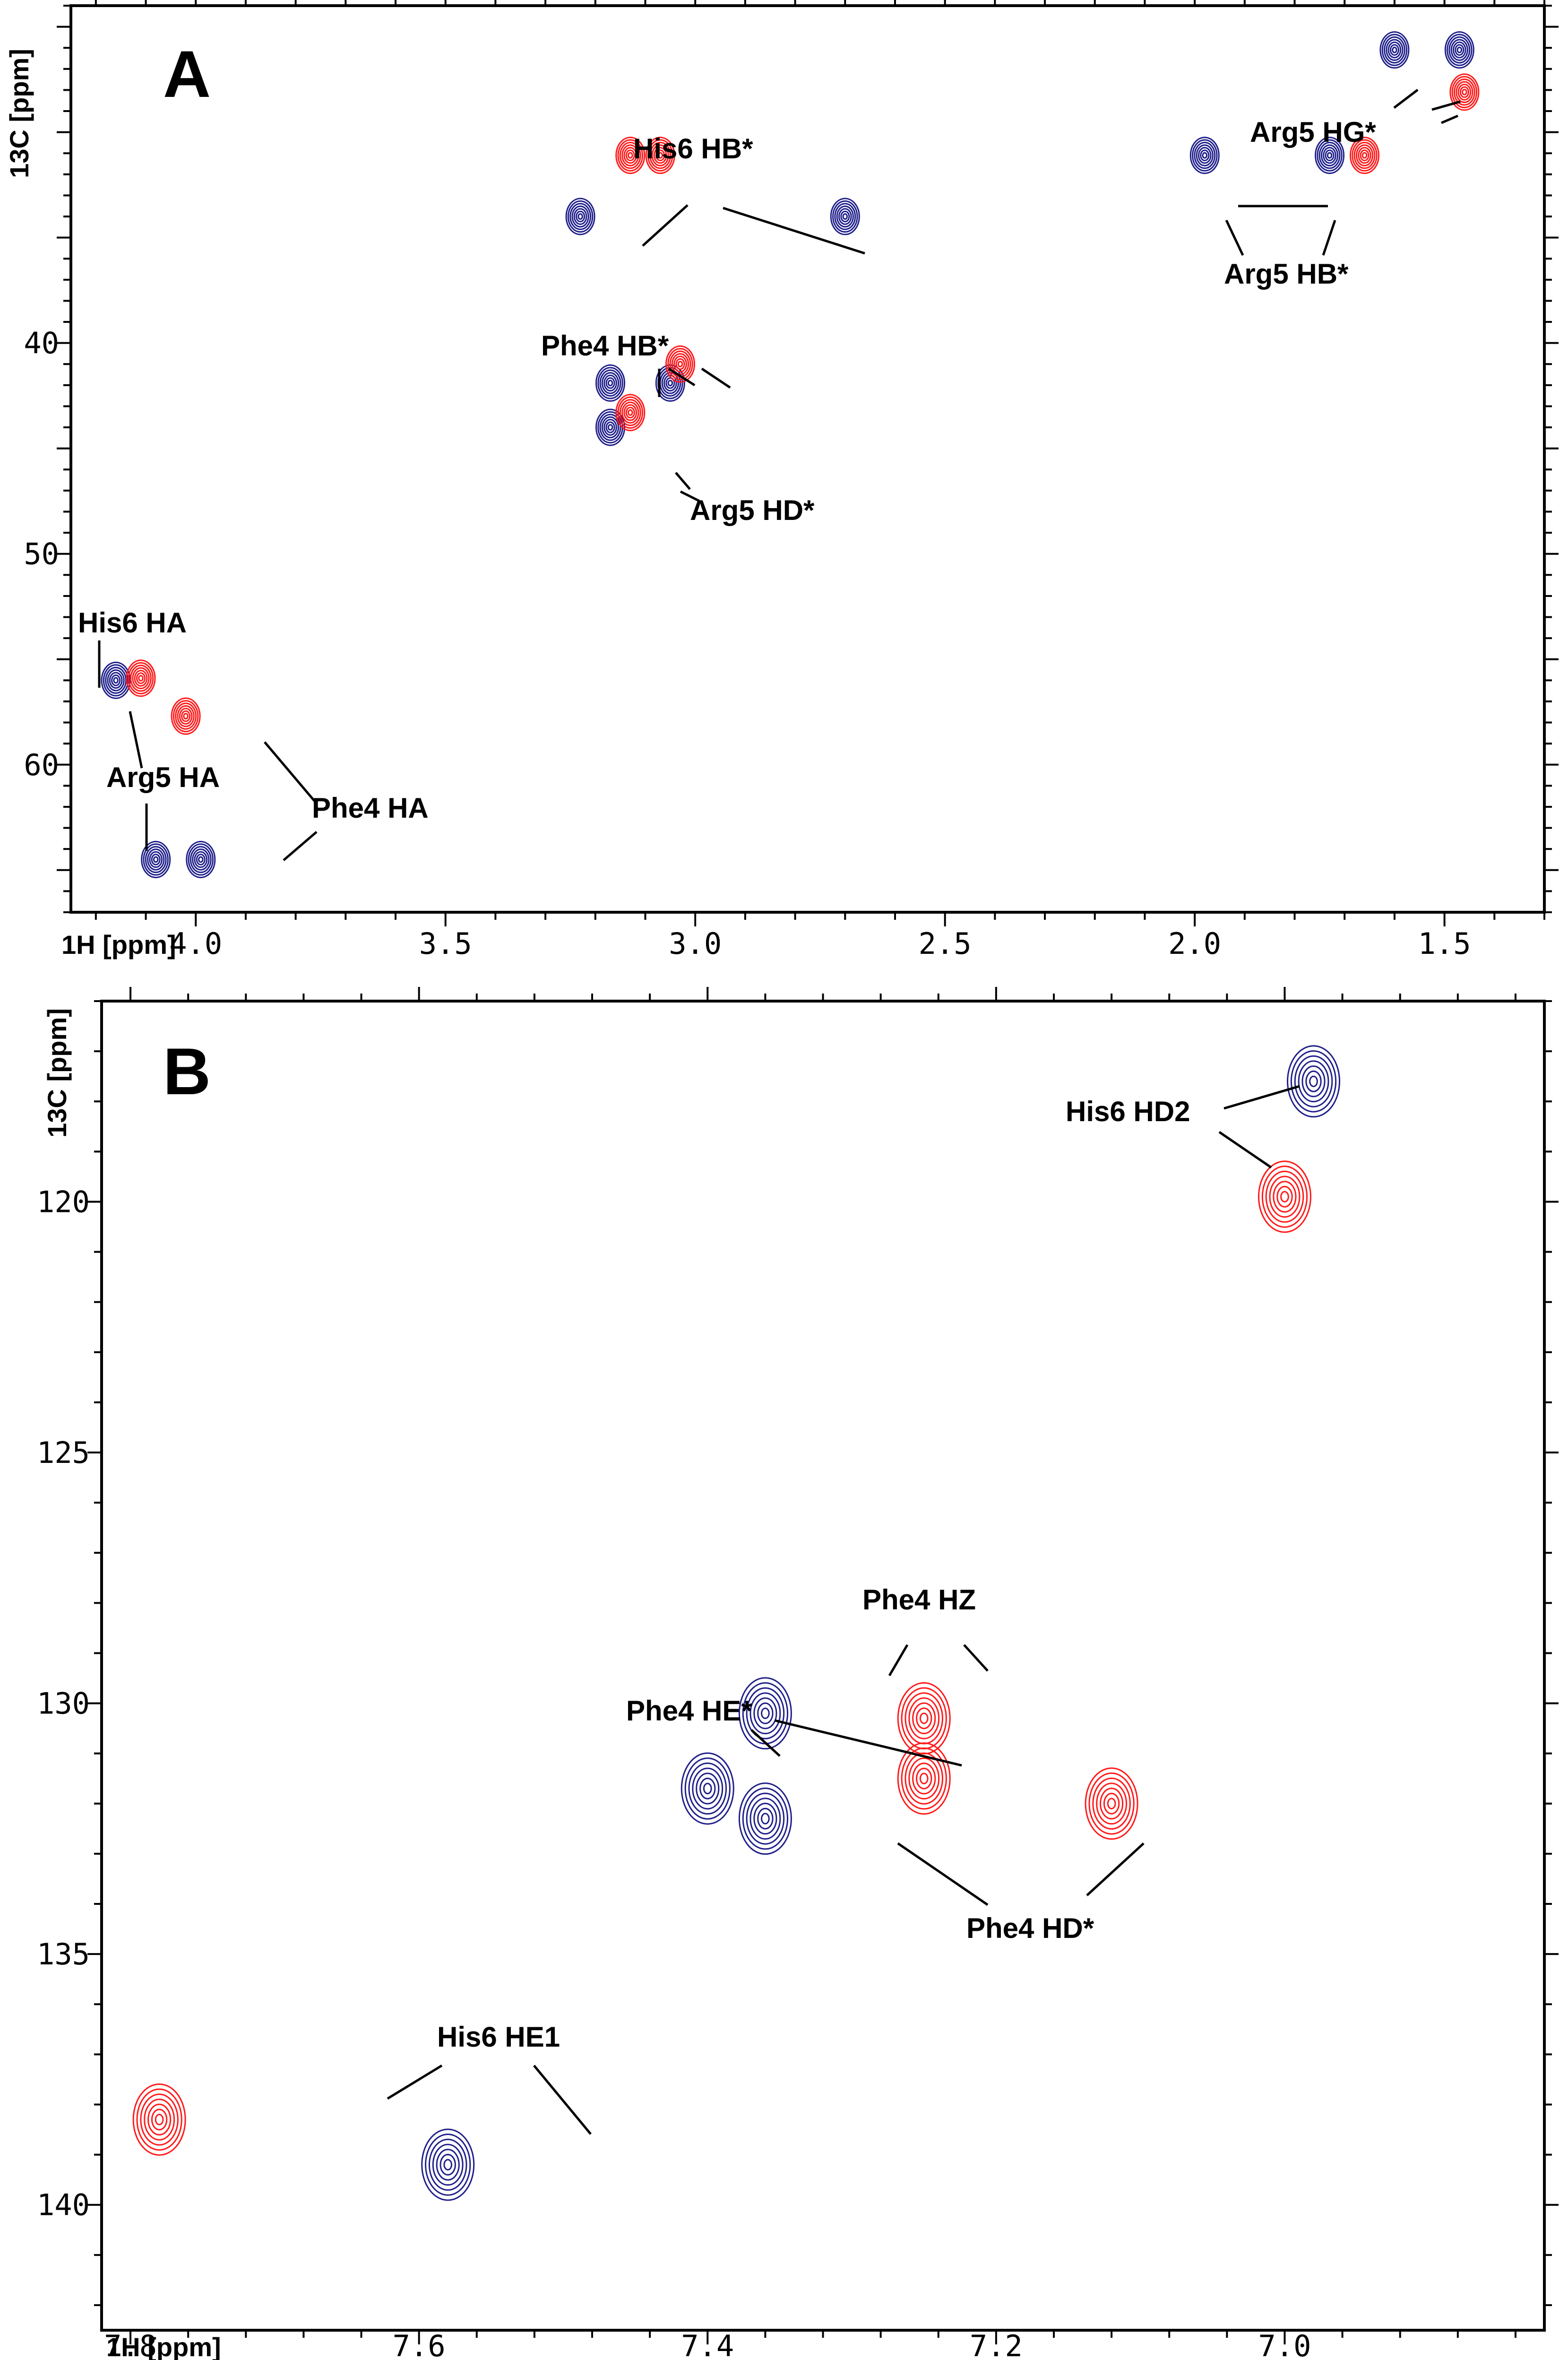 The height and width of the screenshot is (2360, 1568). Describe the element at coordinates (695, 943) in the screenshot. I see `a-x-tick-label: 3.0` at that location.